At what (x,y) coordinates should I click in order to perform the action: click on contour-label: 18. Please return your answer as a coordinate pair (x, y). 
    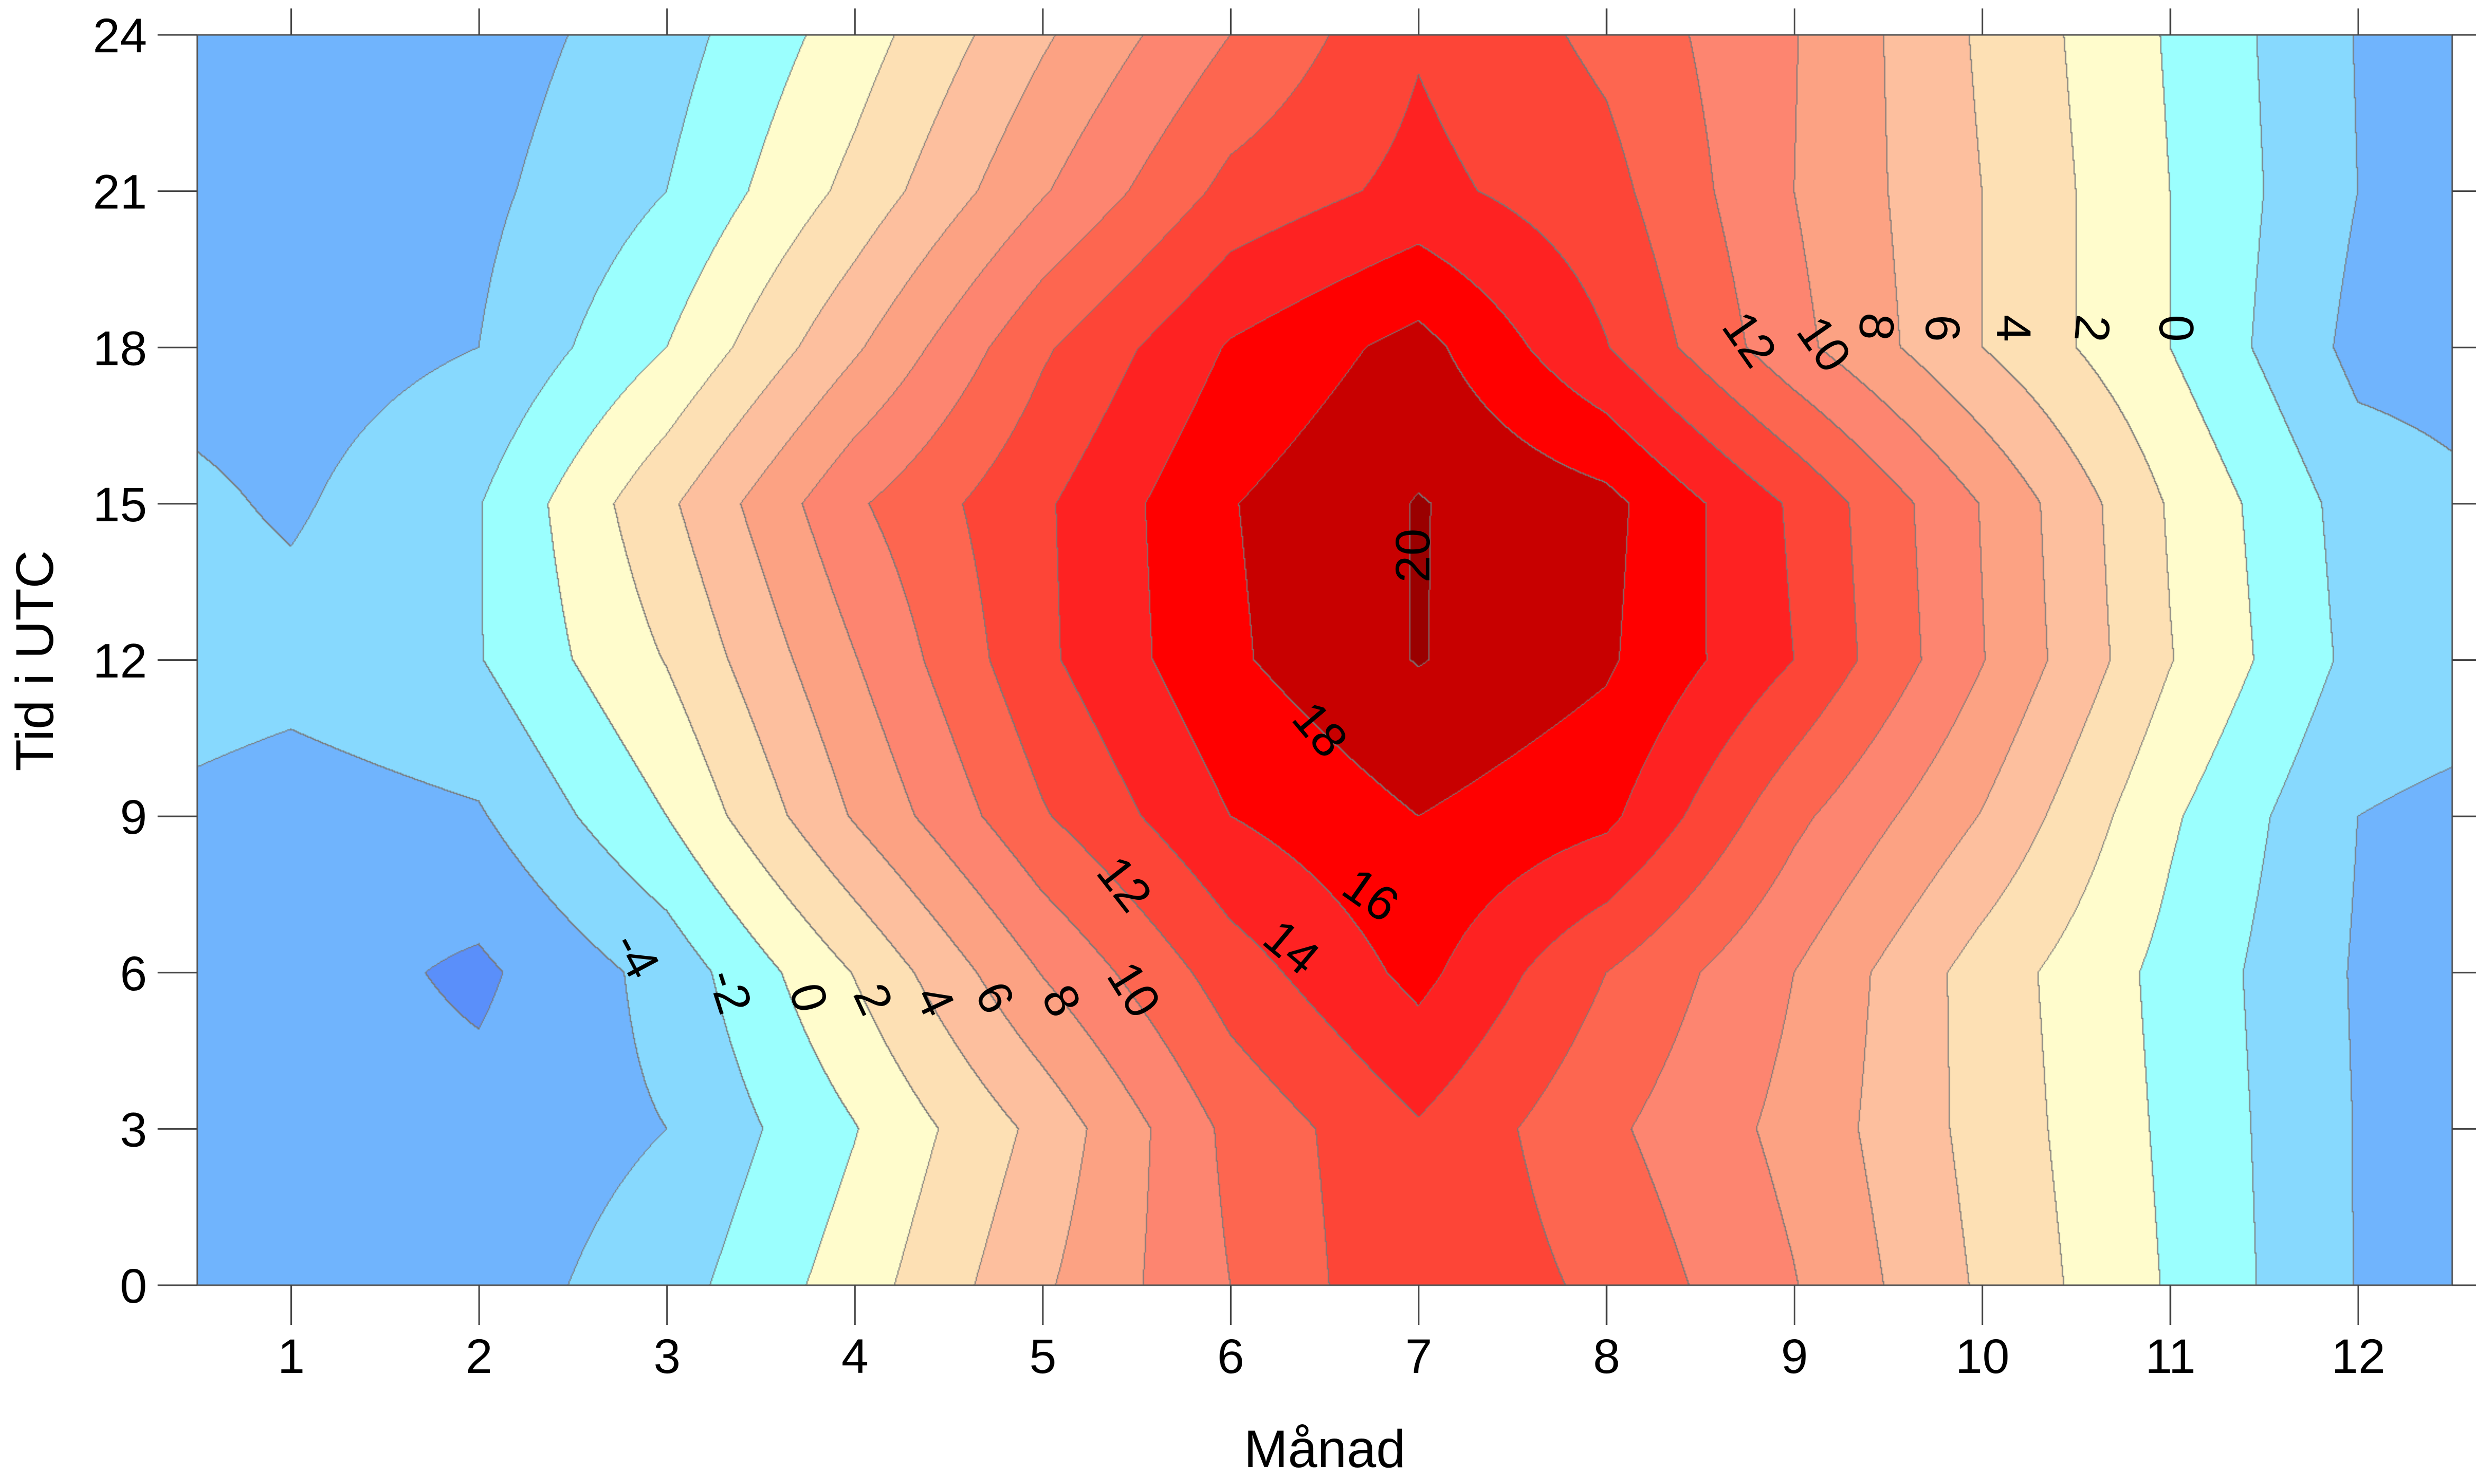
    Looking at the image, I should click on (1320, 730).